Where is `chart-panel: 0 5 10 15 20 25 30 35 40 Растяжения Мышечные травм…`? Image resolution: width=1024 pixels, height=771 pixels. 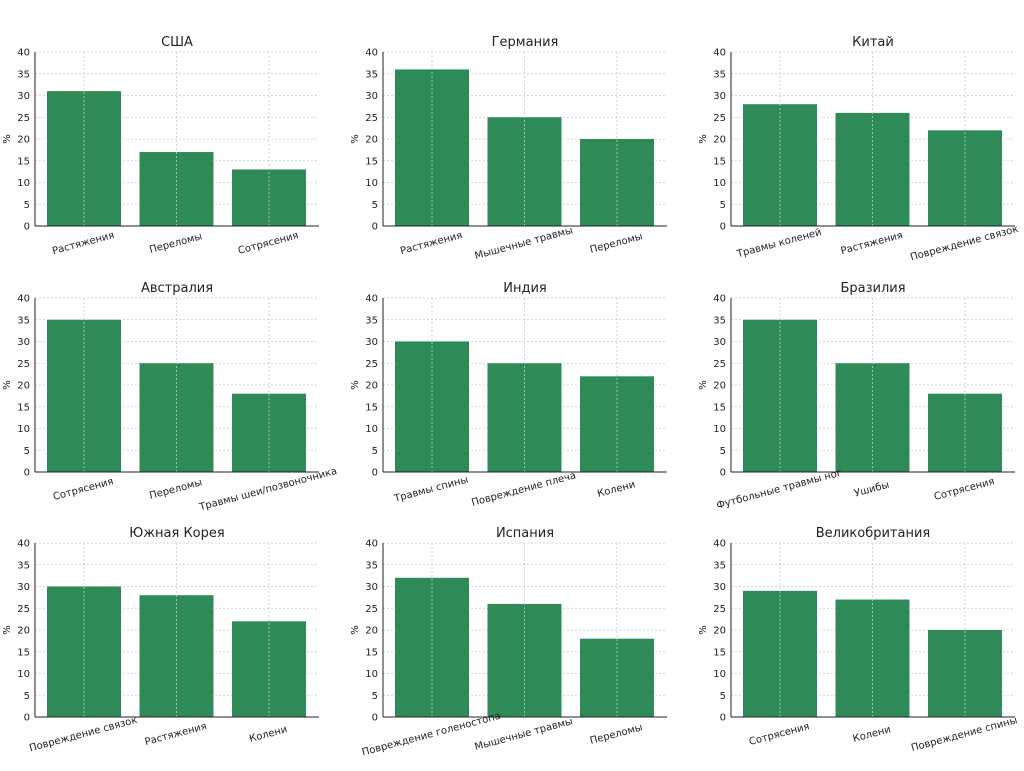 chart-panel: 0 5 10 15 20 25 30 35 40 Растяжения Мышечные травм… is located at coordinates (508, 148).